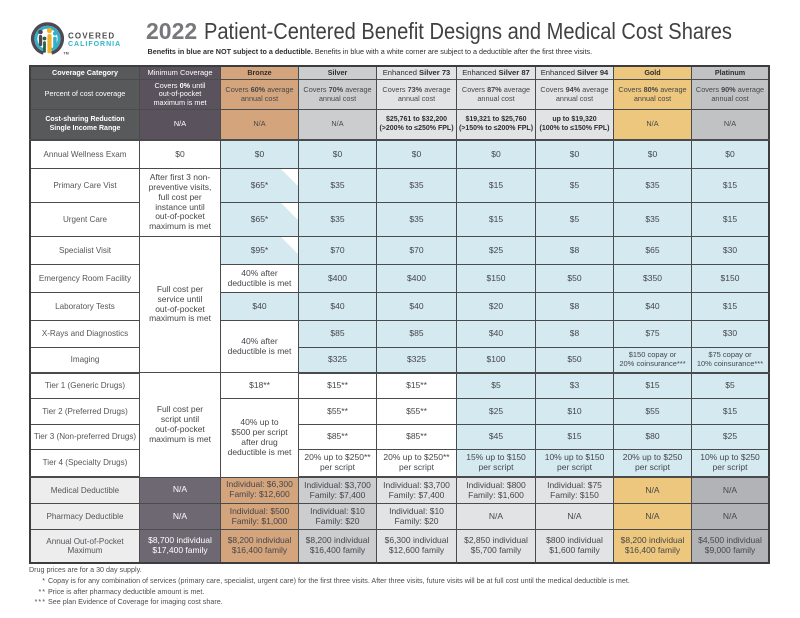 The width and height of the screenshot is (800, 618). I want to click on svg-text: TM, so click(66, 54).